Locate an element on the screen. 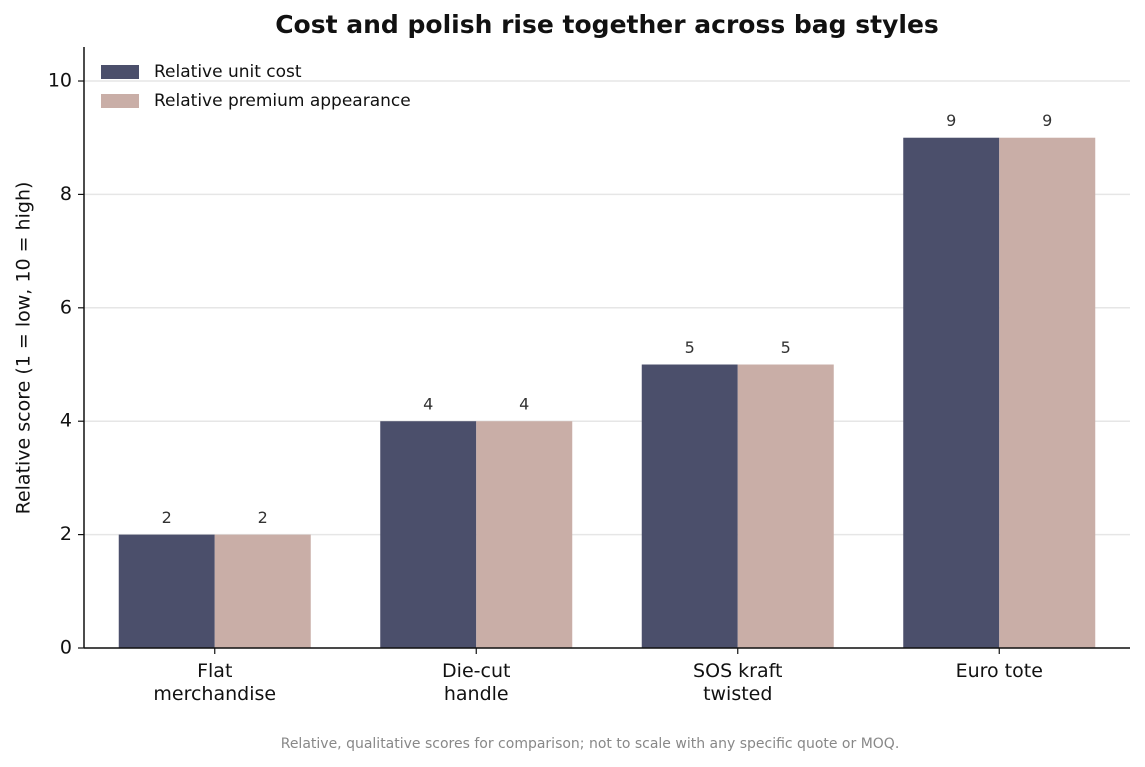  legend-label: Relative unit cost is located at coordinates (228, 72).